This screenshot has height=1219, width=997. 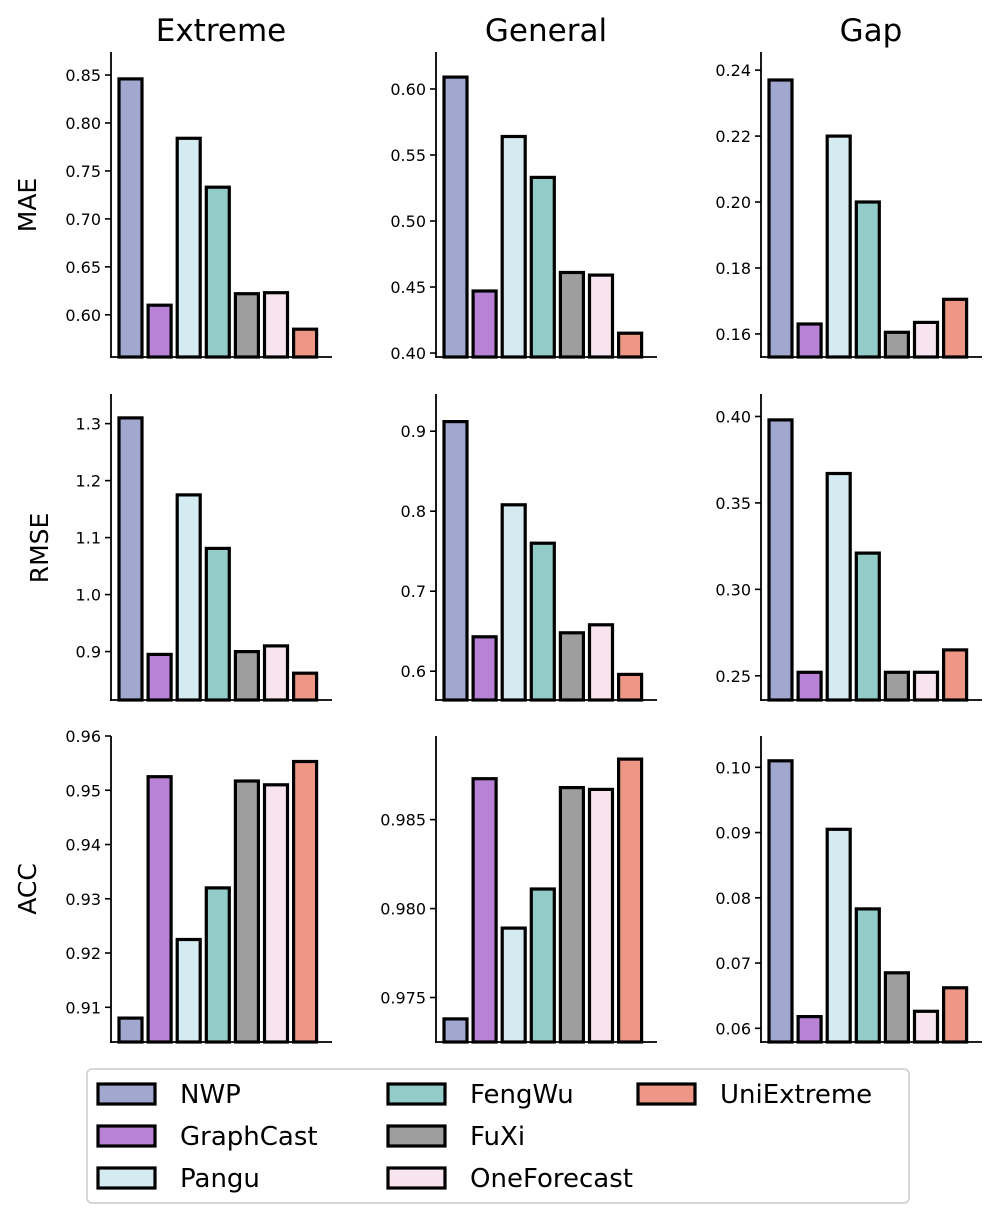 I want to click on y-tick-label: 0.96, so click(x=83, y=736).